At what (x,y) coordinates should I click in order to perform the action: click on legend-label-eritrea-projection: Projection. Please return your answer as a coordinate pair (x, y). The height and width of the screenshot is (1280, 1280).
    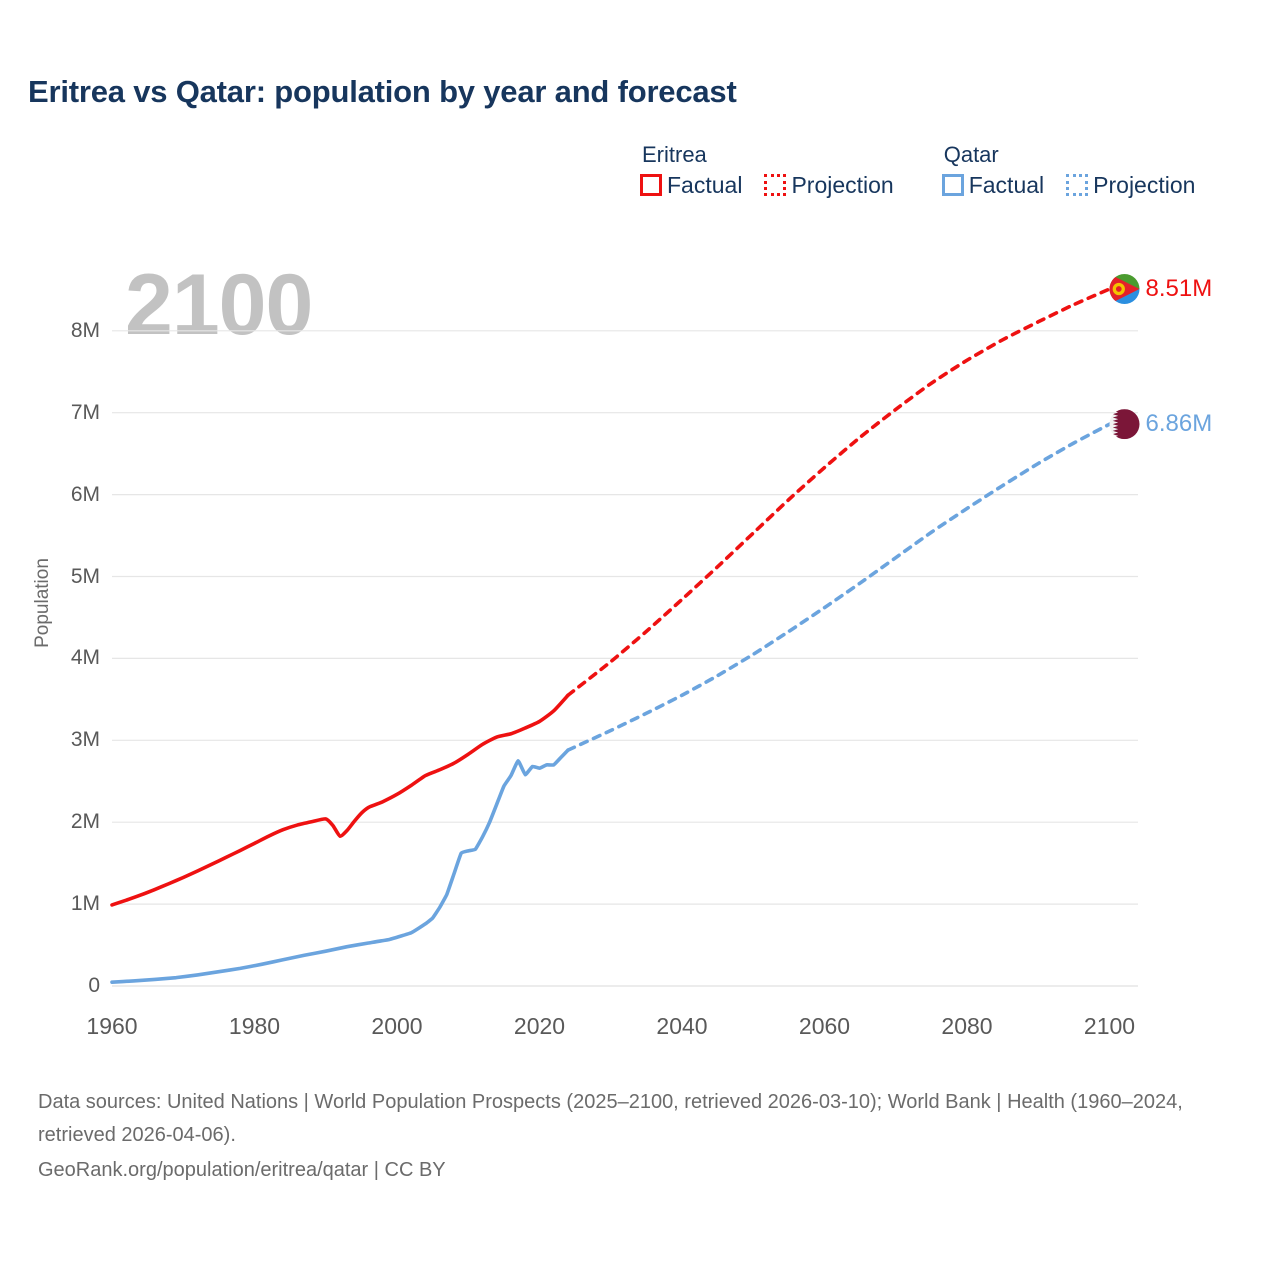
    Looking at the image, I should click on (842, 185).